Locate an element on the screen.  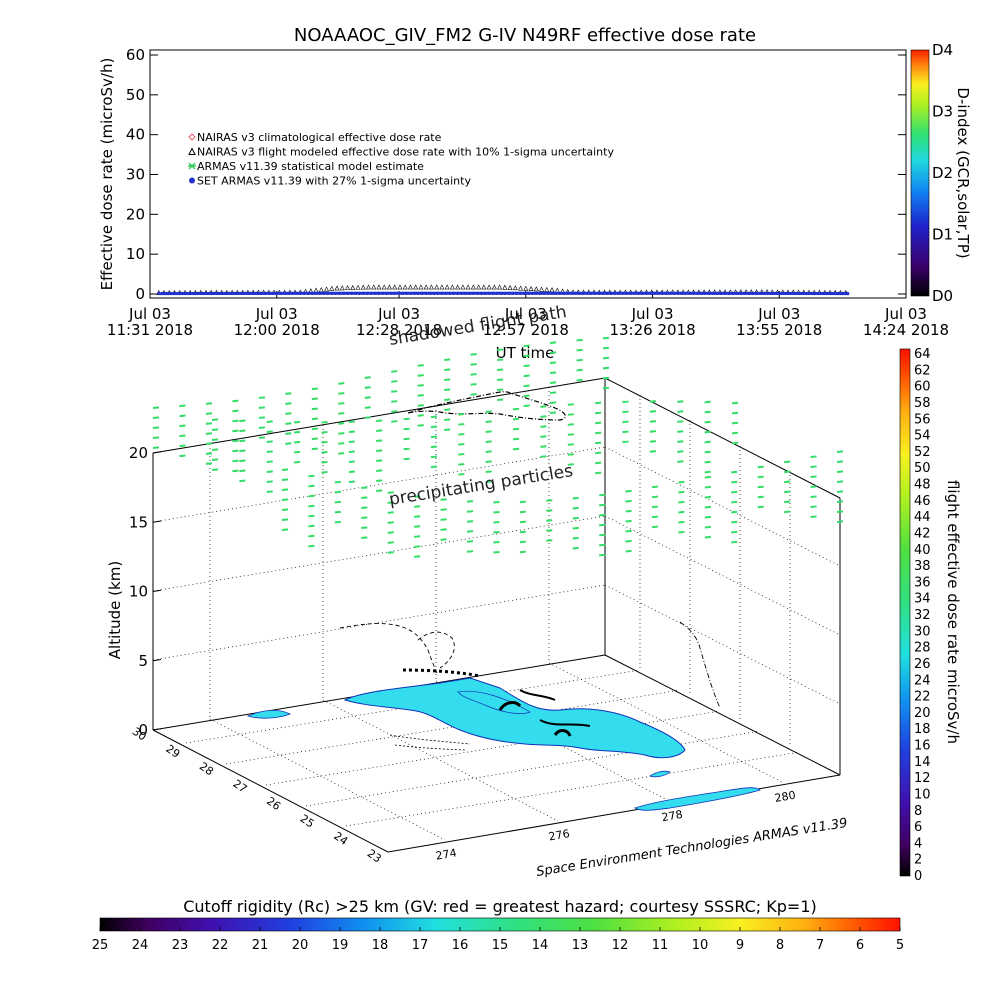
rigidity-tick-label: 23 is located at coordinates (180, 945).